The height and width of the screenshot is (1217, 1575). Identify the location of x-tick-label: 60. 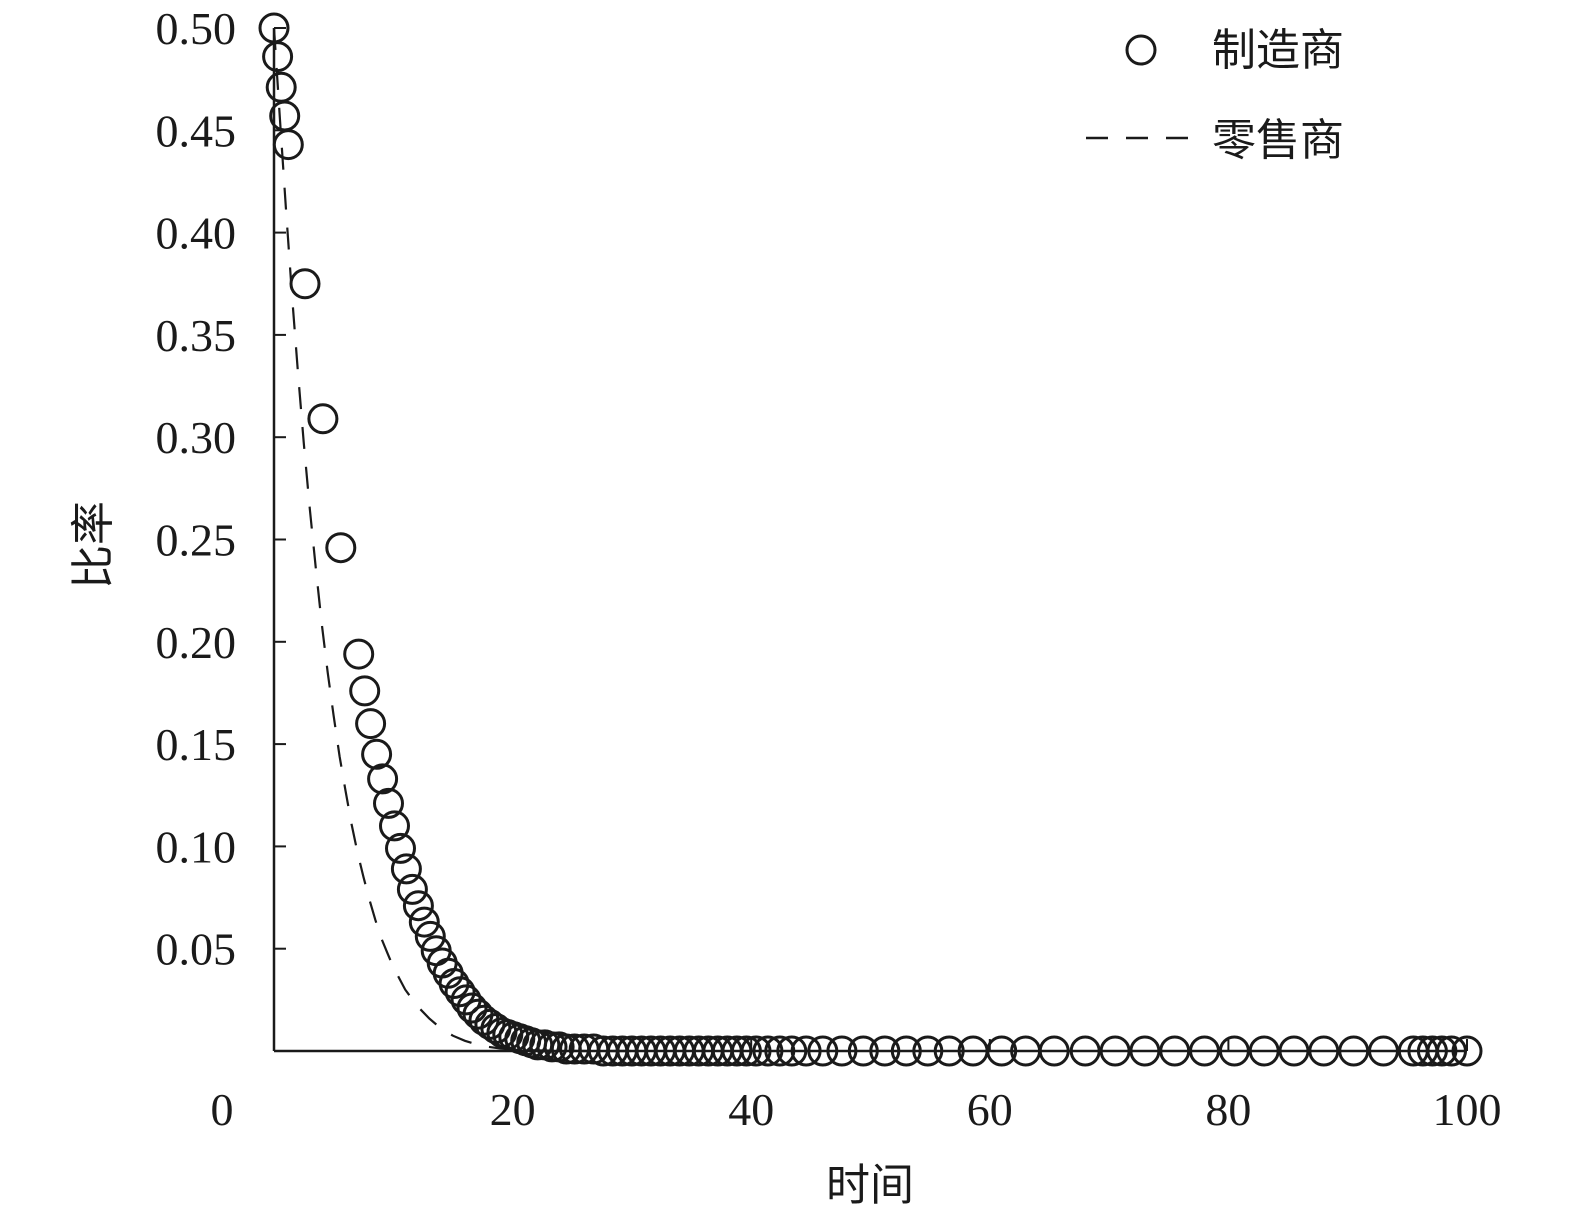
(990, 1109).